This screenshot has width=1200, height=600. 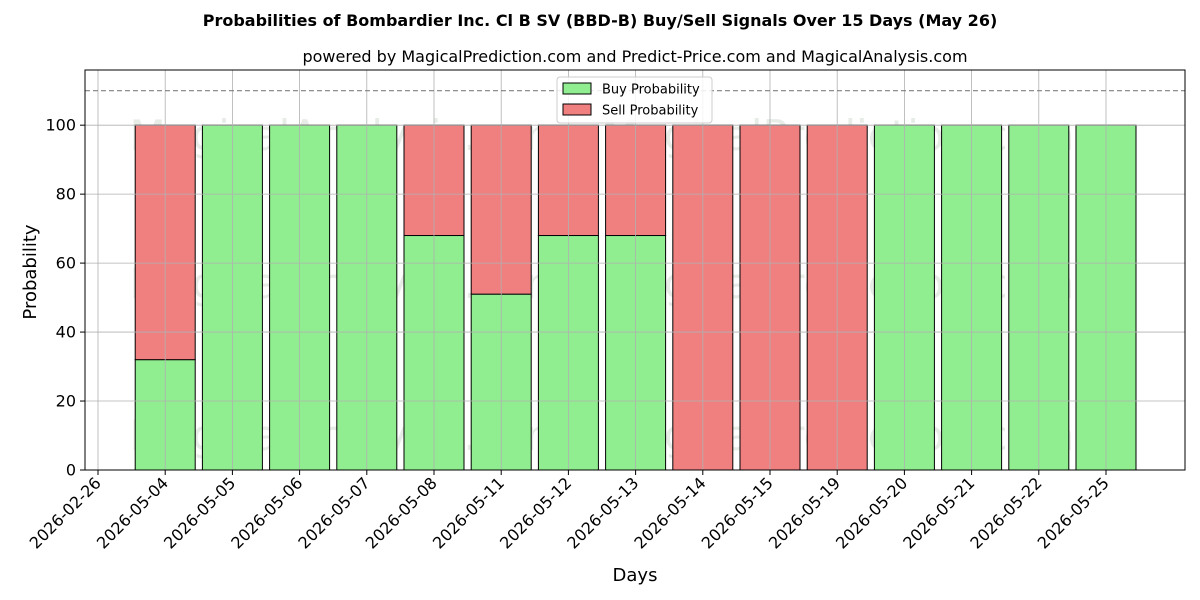 I want to click on x-tick-label: 2026-05-06, so click(x=266, y=512).